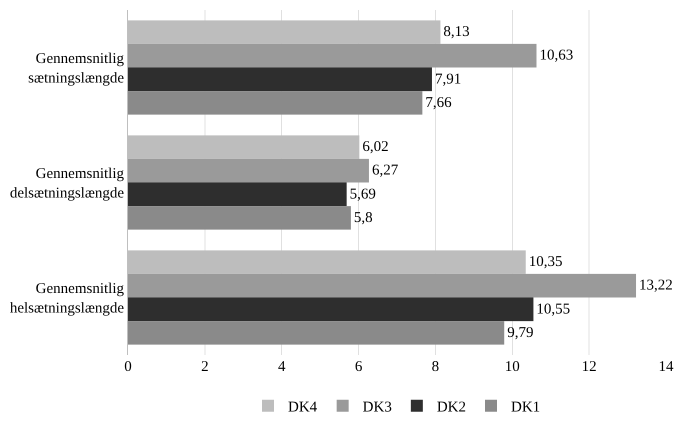 Image resolution: width=696 pixels, height=433 pixels. Describe the element at coordinates (589, 367) in the screenshot. I see `x-tick-label: 12` at that location.